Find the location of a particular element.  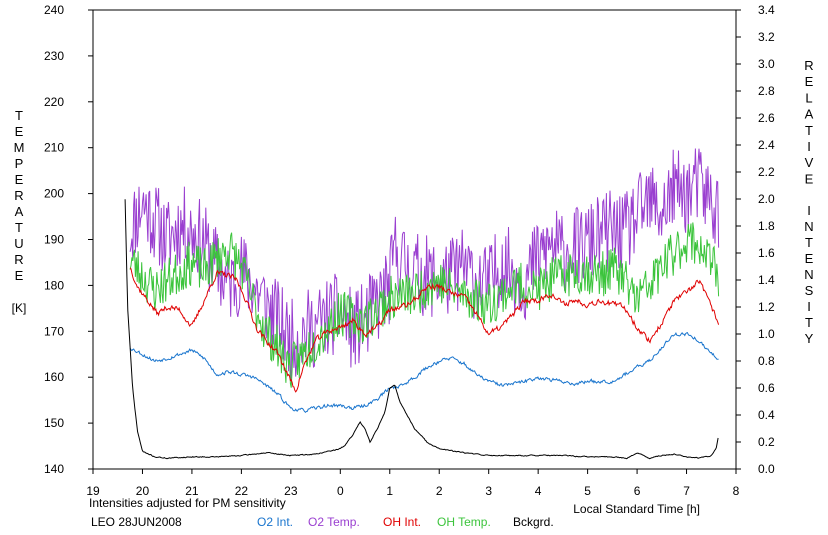

left-axis-title-letter: P is located at coordinates (19, 163).